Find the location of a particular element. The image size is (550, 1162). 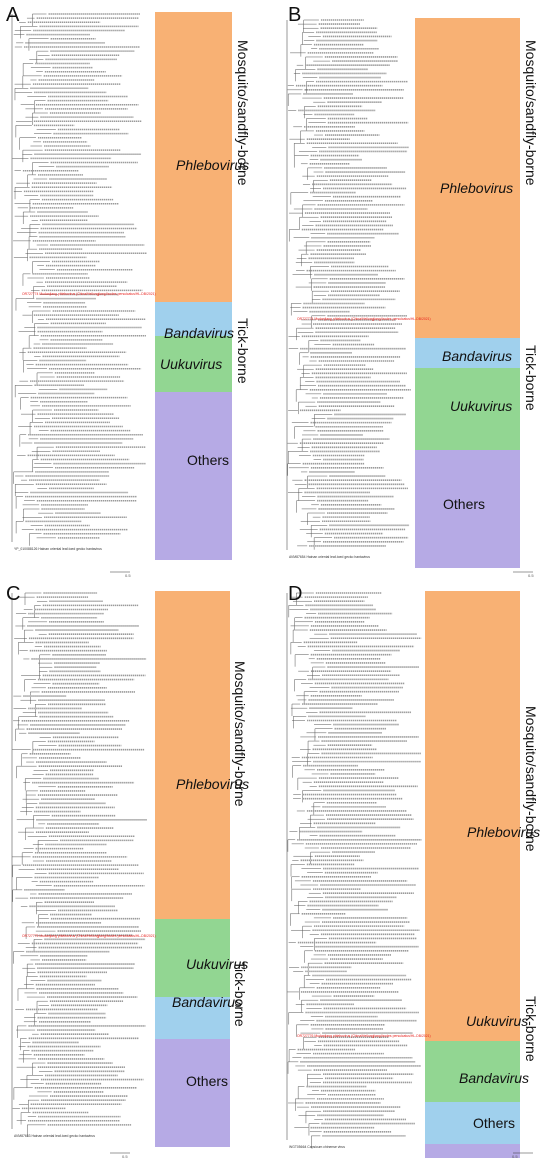

panel-letter: C is located at coordinates (13, 594).